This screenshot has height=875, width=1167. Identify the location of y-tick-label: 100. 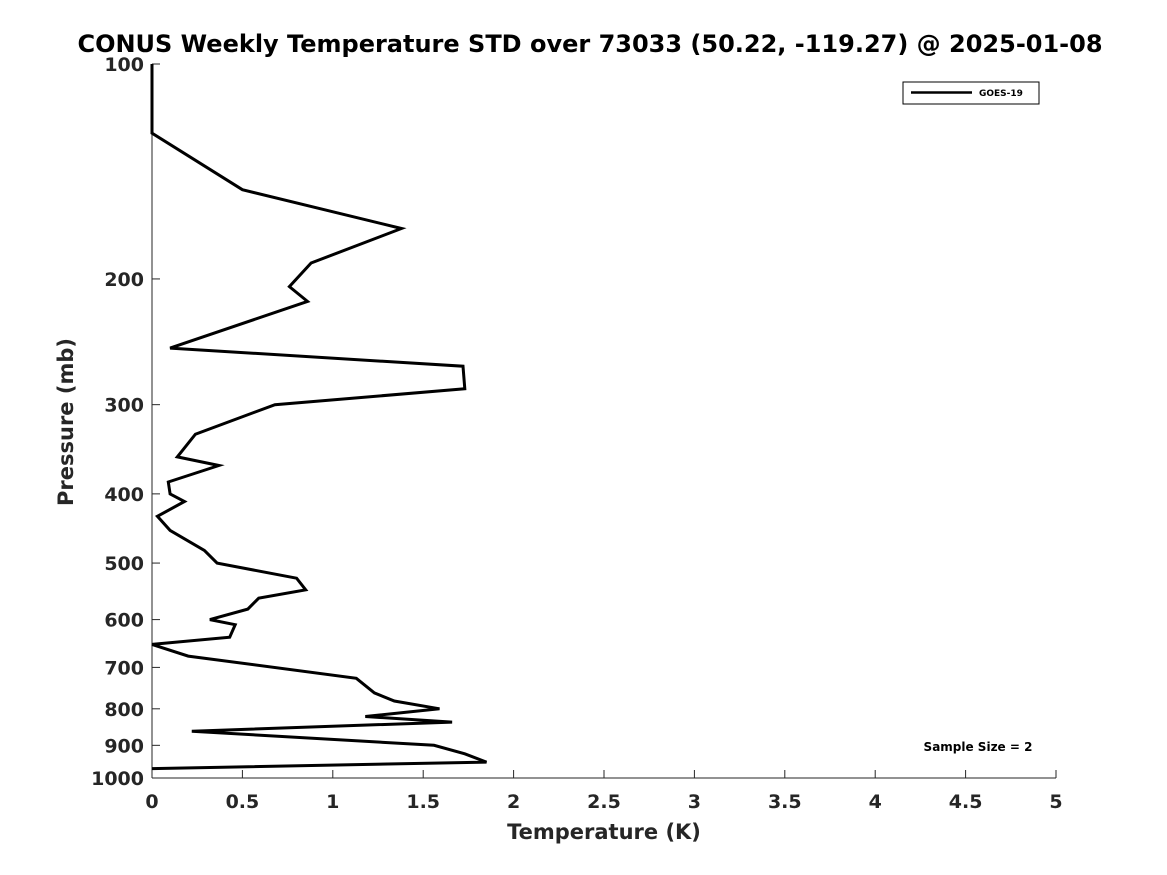
(124, 65).